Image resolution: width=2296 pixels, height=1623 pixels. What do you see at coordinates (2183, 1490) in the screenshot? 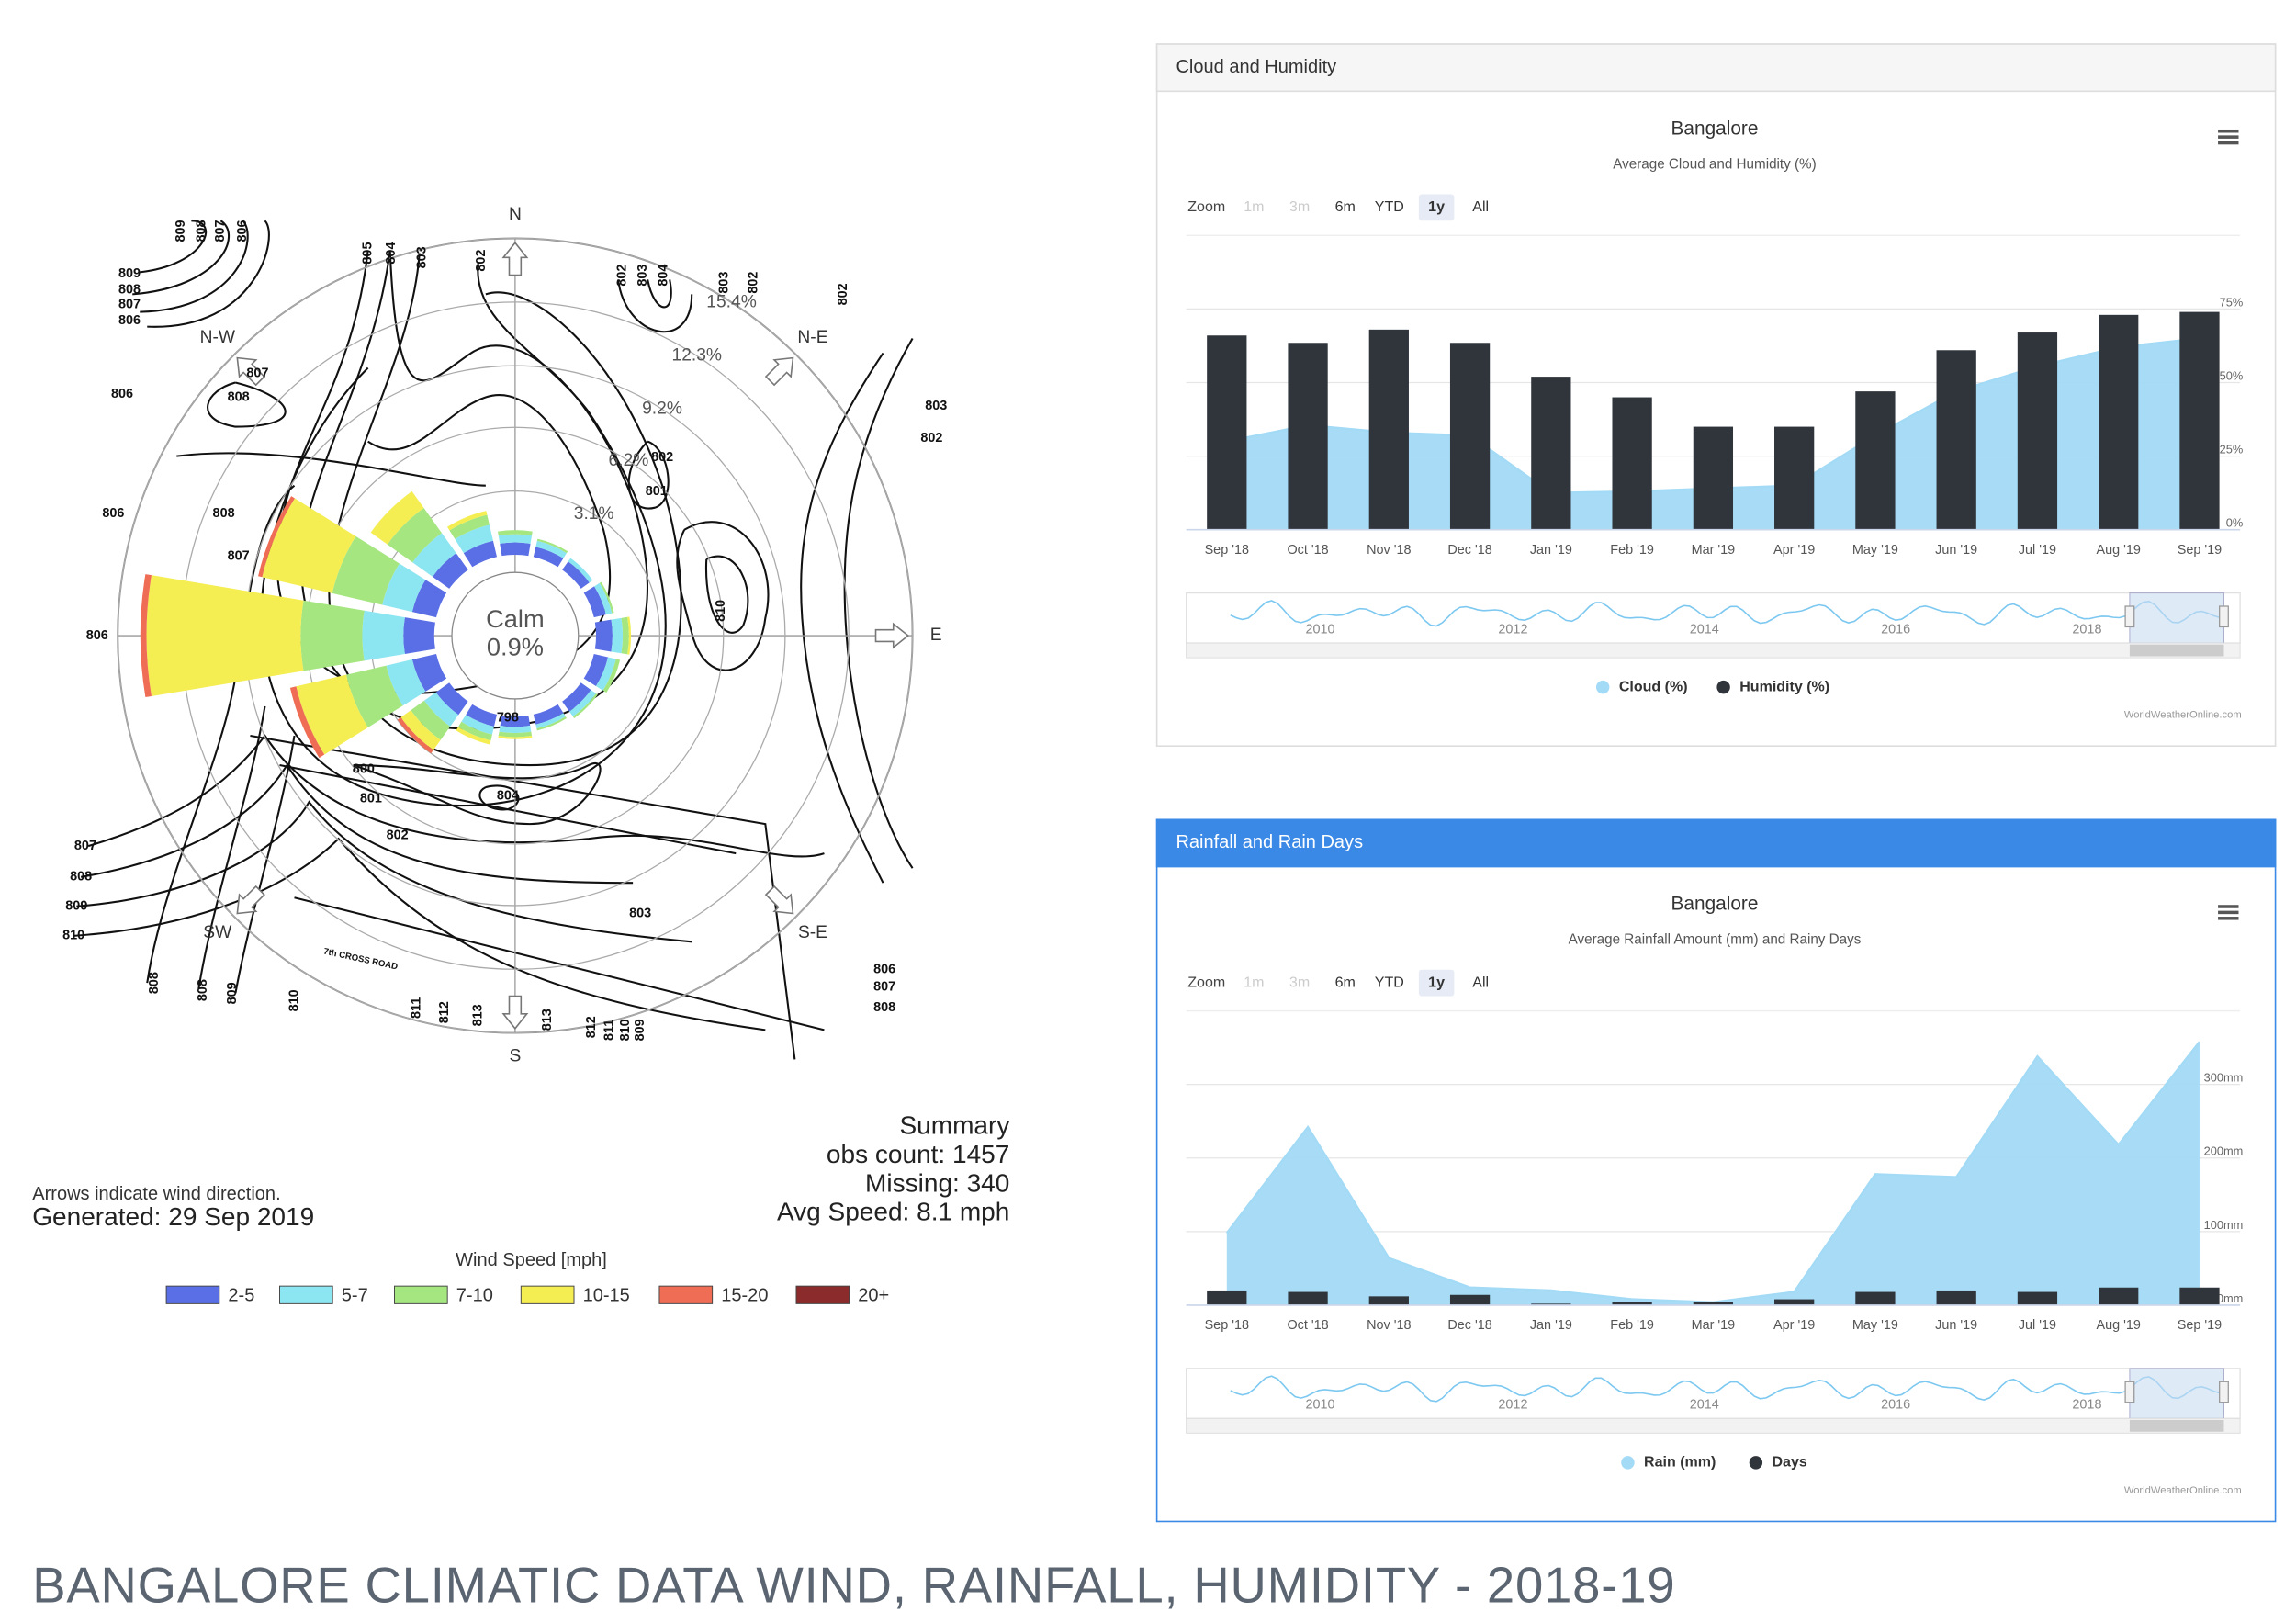
I see `credit: WorldWeatherOnline.com` at bounding box center [2183, 1490].